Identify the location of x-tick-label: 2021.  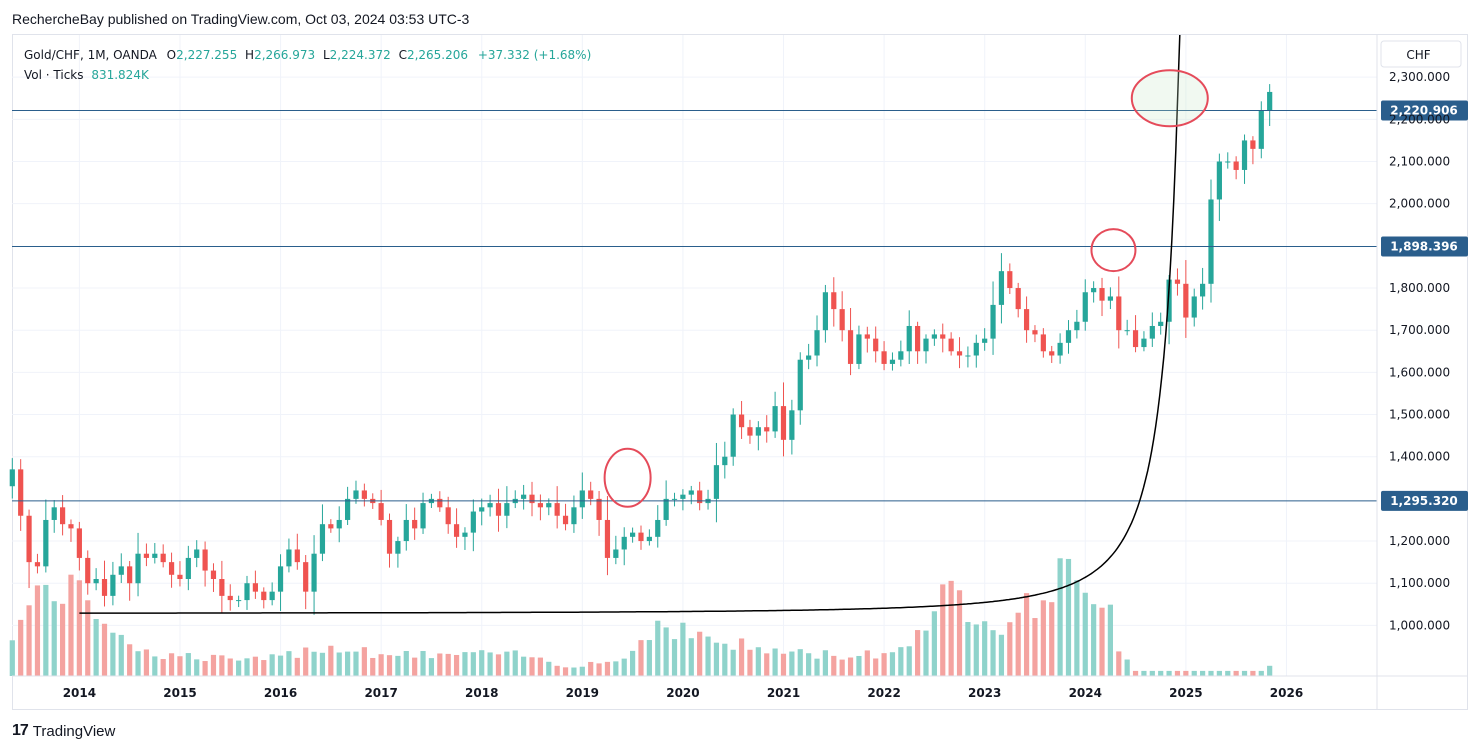
(783, 693).